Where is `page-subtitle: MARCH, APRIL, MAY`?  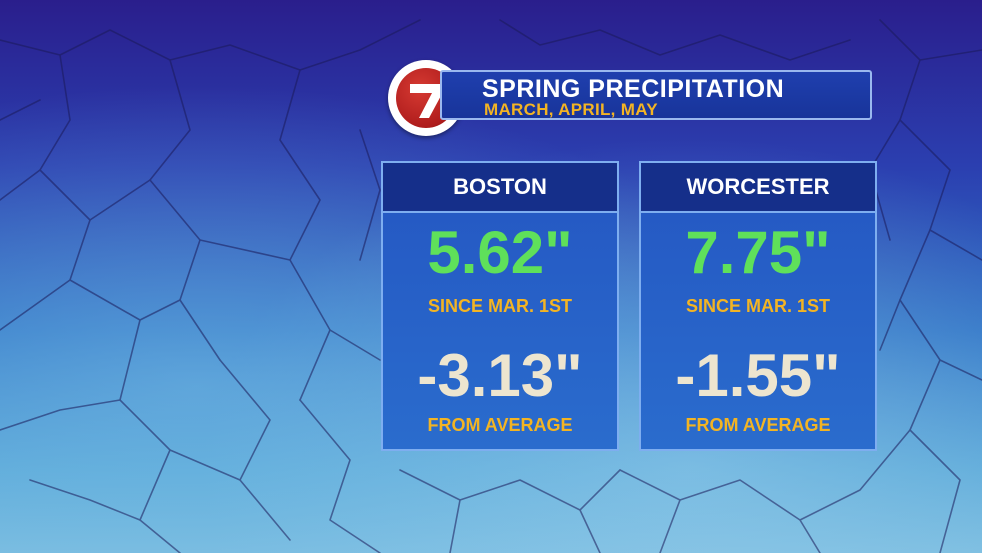
page-subtitle: MARCH, APRIL, MAY is located at coordinates (571, 109).